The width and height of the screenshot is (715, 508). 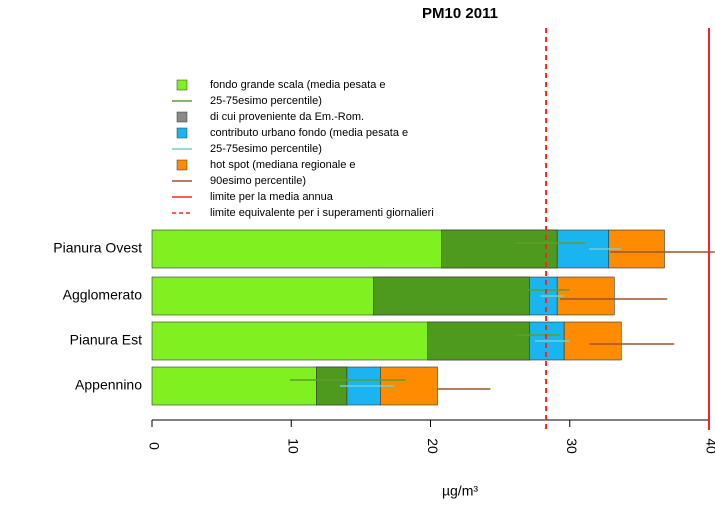 What do you see at coordinates (97, 248) in the screenshot?
I see `y-tick-label: Pianura Ovest` at bounding box center [97, 248].